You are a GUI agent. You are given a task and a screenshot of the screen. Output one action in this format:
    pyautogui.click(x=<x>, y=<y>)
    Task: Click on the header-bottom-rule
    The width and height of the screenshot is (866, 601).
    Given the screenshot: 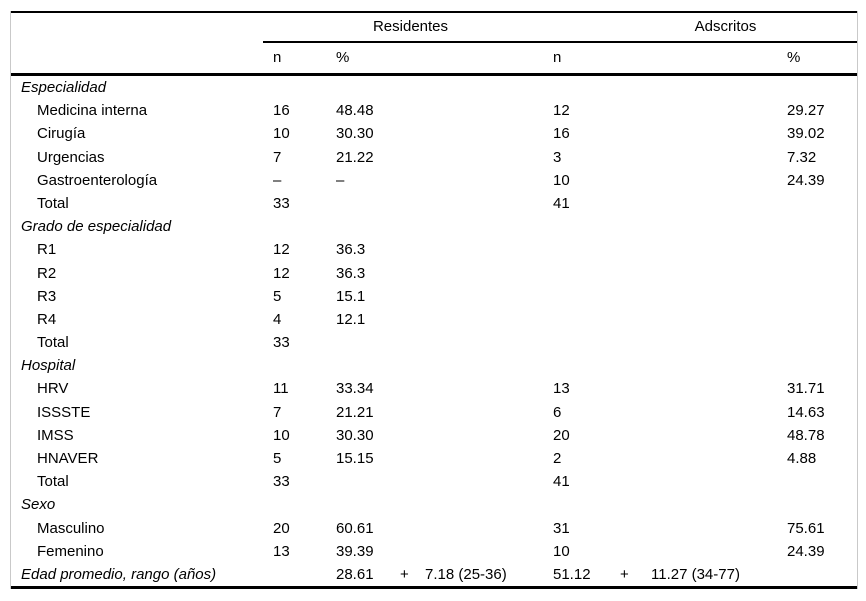 What is the action you would take?
    pyautogui.click(x=434, y=74)
    